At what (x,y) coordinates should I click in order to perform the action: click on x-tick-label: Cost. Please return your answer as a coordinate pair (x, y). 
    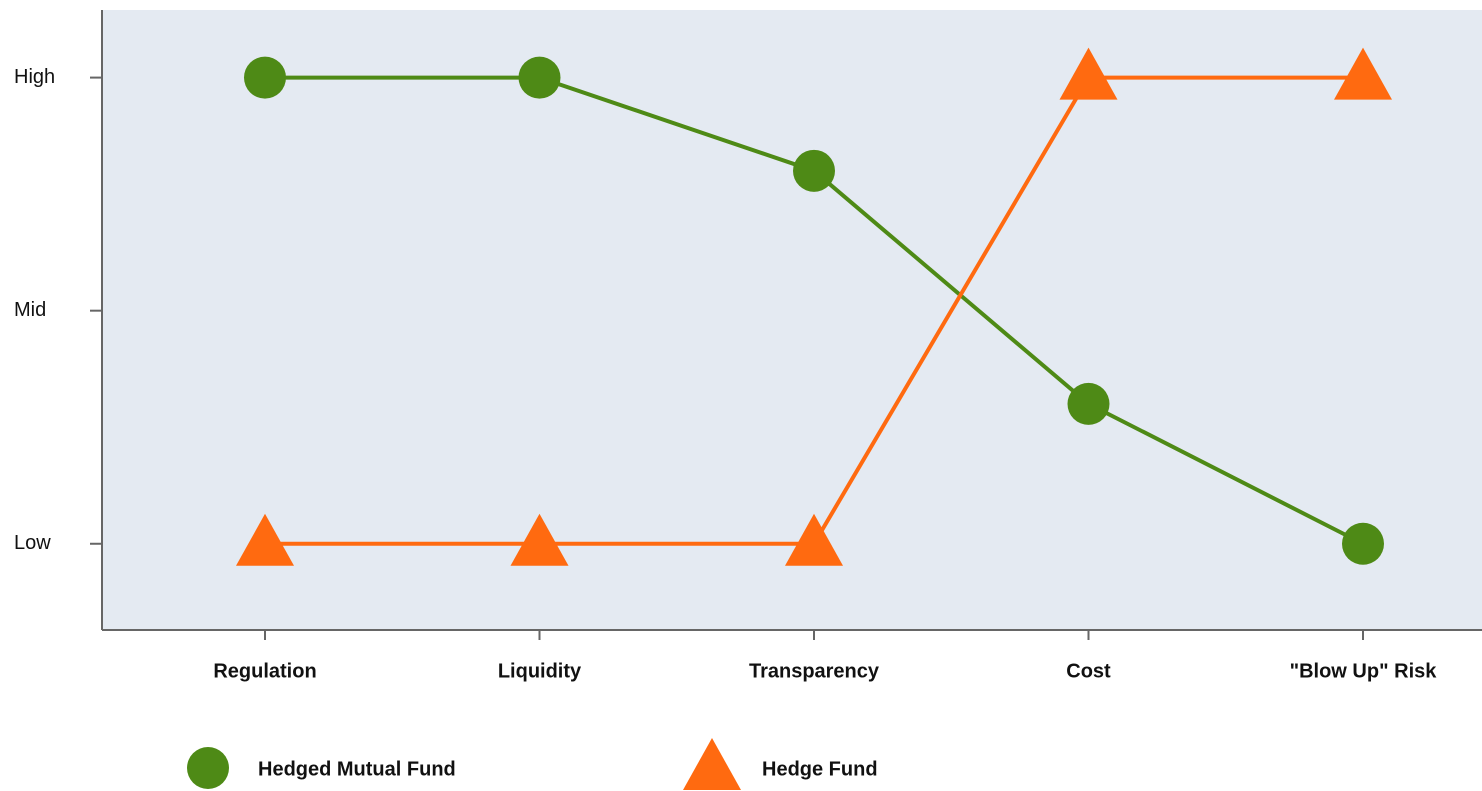
    Looking at the image, I should click on (1088, 671).